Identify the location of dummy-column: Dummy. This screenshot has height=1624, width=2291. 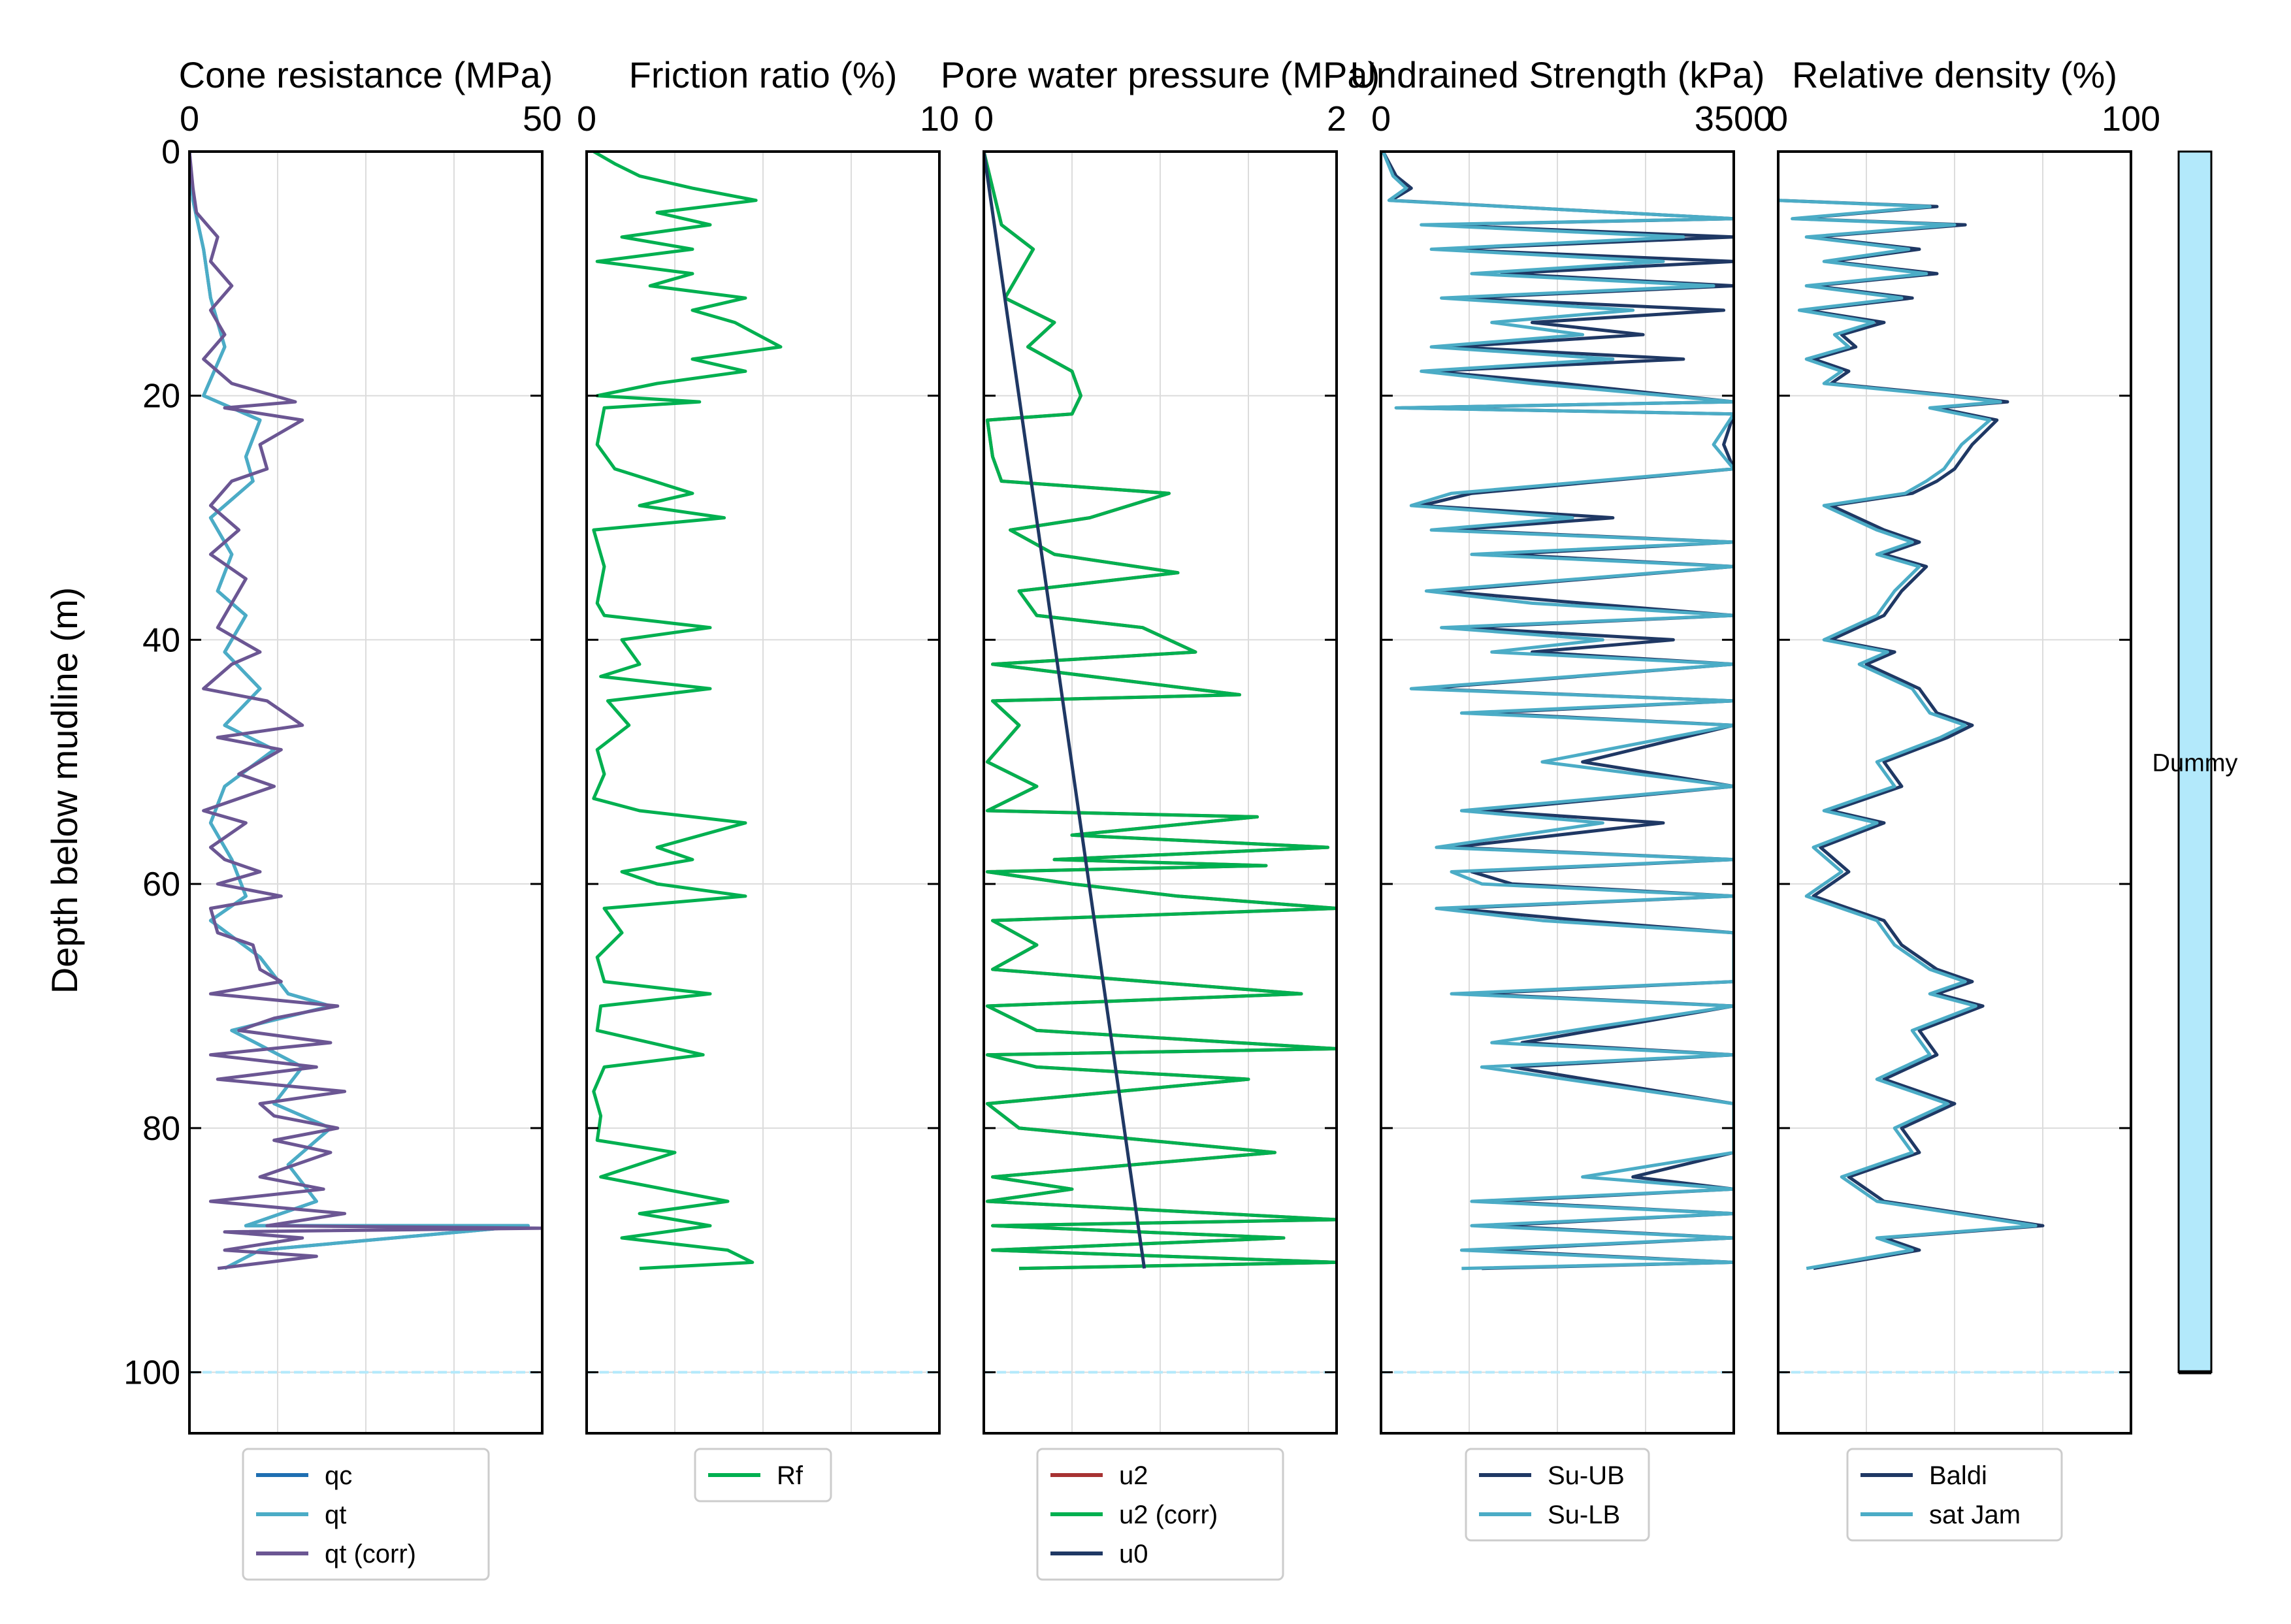
(2195, 762).